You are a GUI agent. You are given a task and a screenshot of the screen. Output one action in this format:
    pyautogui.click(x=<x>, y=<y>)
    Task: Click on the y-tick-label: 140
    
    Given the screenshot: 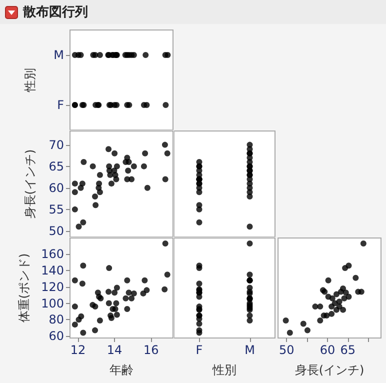 What is the action you would take?
    pyautogui.click(x=52, y=271)
    